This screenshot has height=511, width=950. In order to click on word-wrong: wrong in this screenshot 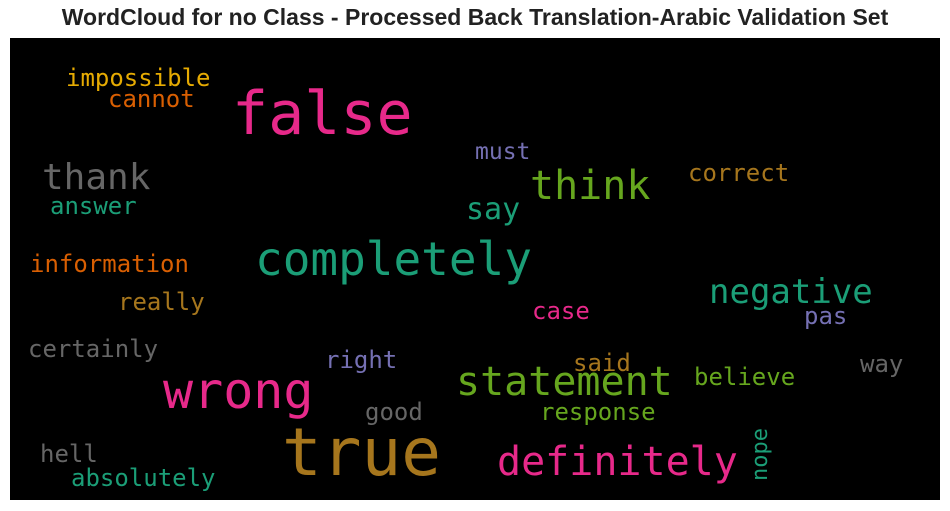, I will do `click(238, 391)`.